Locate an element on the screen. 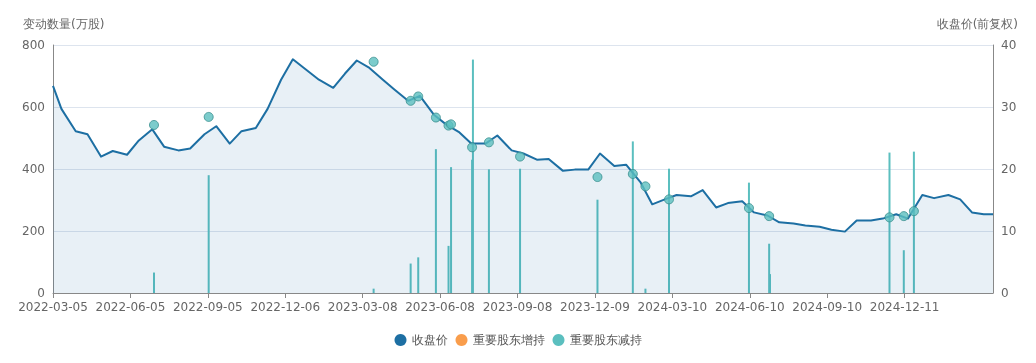 The height and width of the screenshot is (363, 1036). x-tick-label: 2023-03-08 is located at coordinates (362, 307).